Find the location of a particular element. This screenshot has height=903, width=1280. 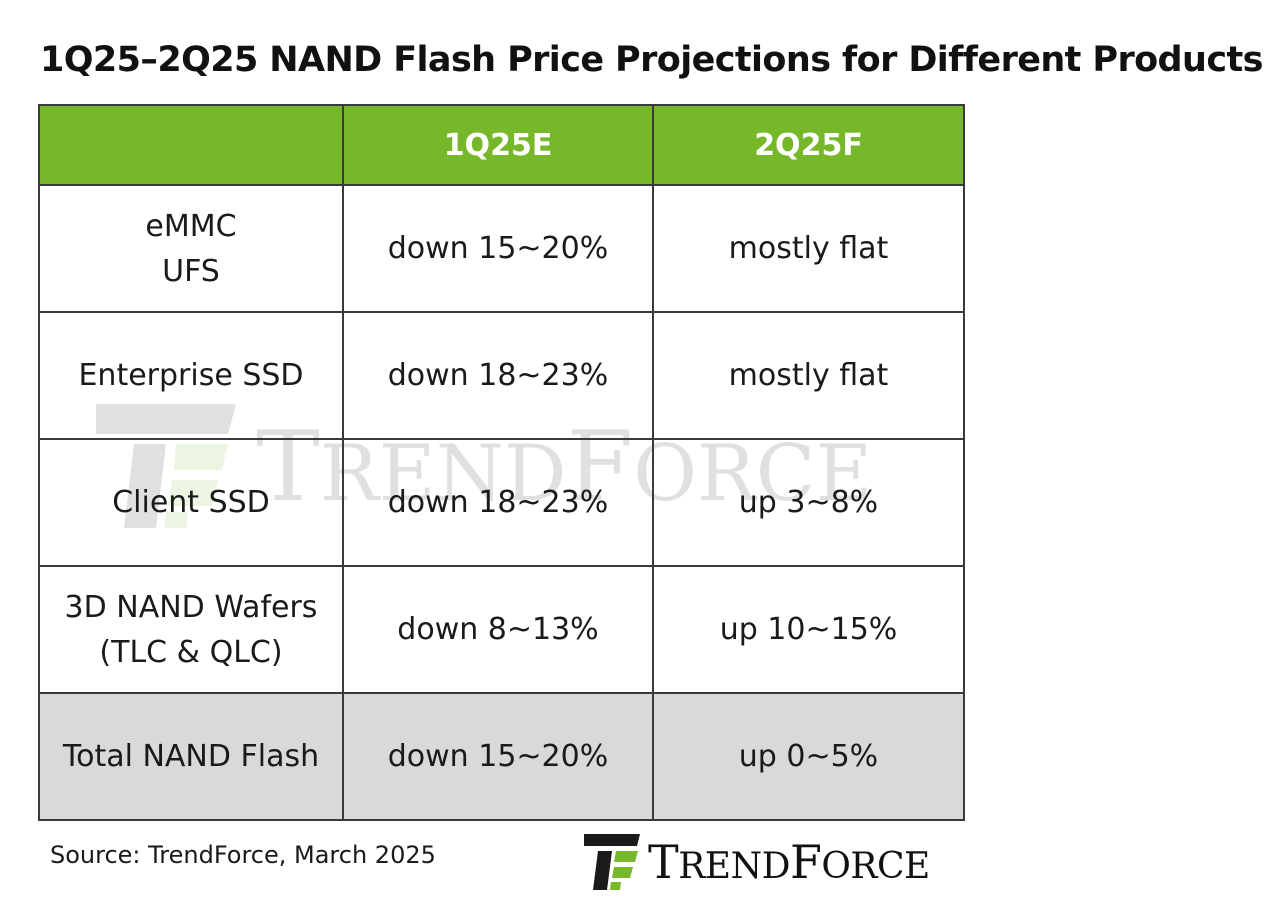

trendforce-logo: TRENDFORCE is located at coordinates (774, 862).